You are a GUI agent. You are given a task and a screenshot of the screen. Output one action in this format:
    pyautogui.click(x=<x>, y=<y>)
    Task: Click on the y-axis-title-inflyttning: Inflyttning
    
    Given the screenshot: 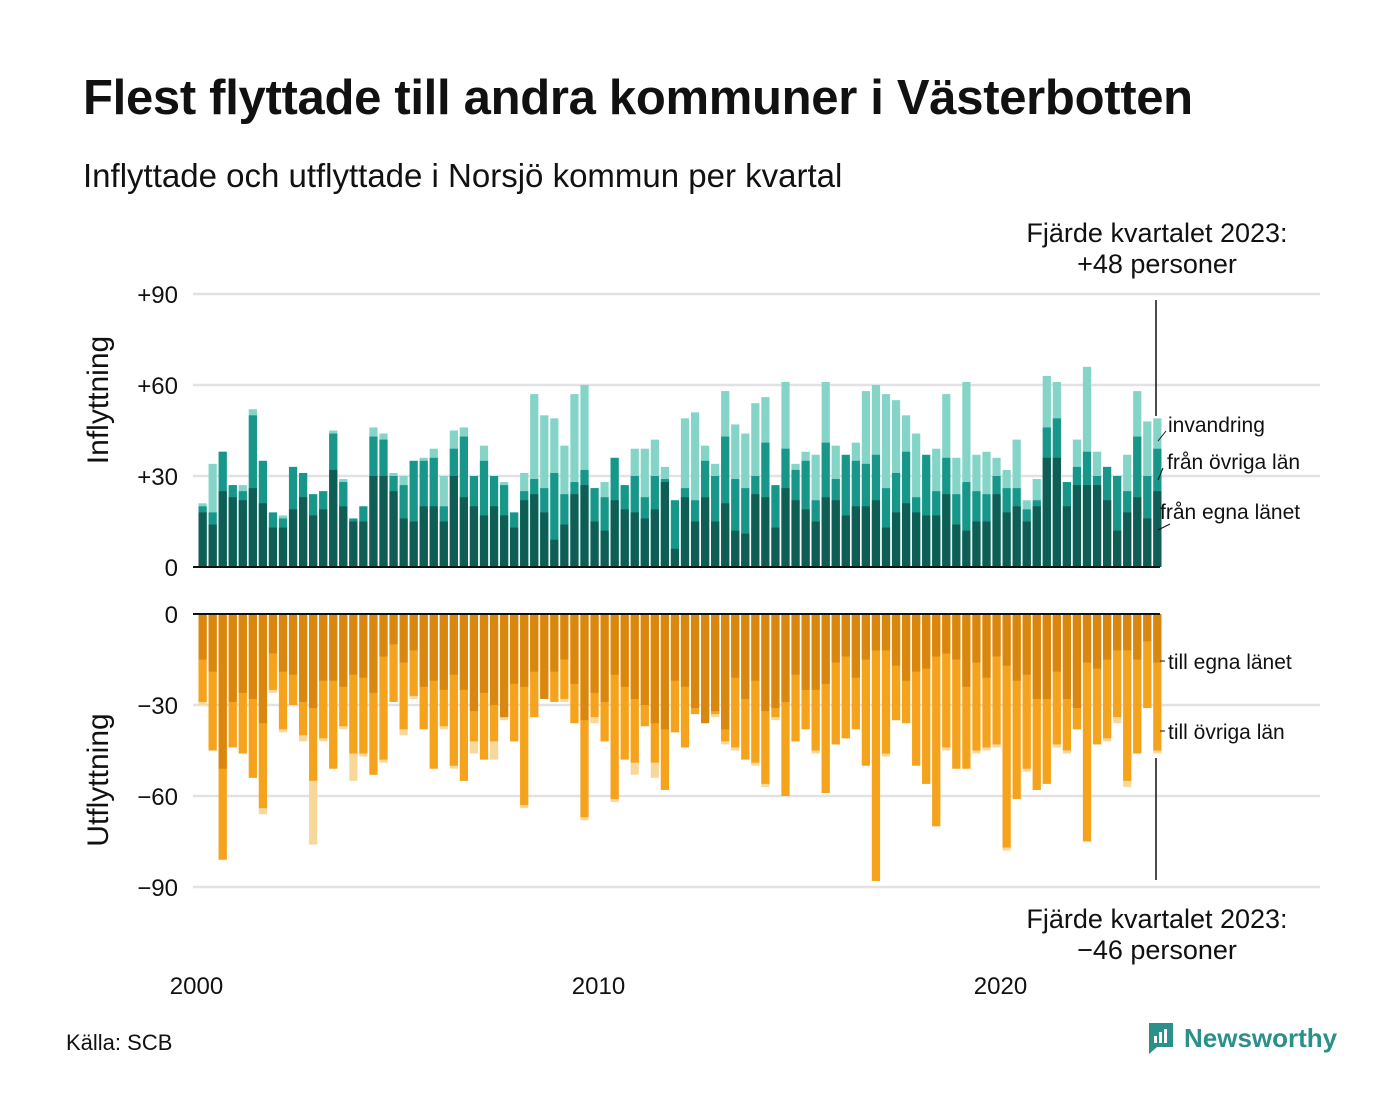 What is the action you would take?
    pyautogui.click(x=98, y=400)
    